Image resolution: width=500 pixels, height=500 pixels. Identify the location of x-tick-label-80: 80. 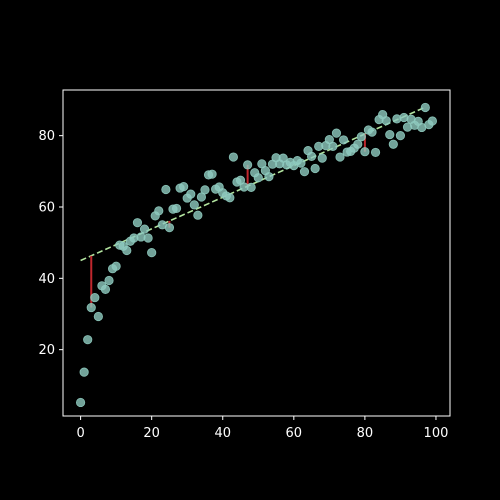
(365, 433).